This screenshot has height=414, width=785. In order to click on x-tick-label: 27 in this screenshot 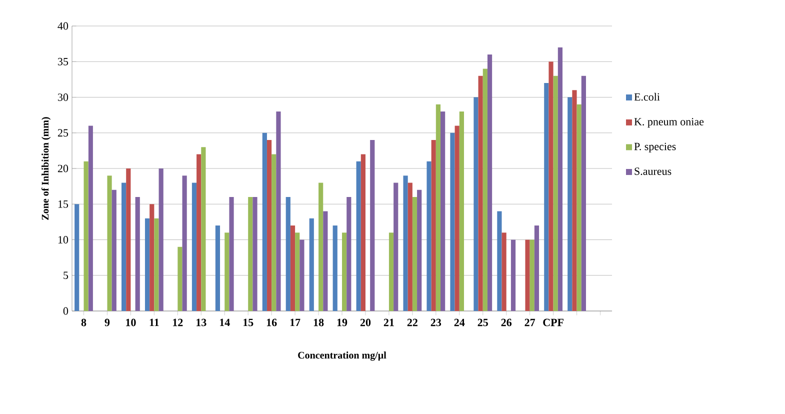, I will do `click(530, 322)`.